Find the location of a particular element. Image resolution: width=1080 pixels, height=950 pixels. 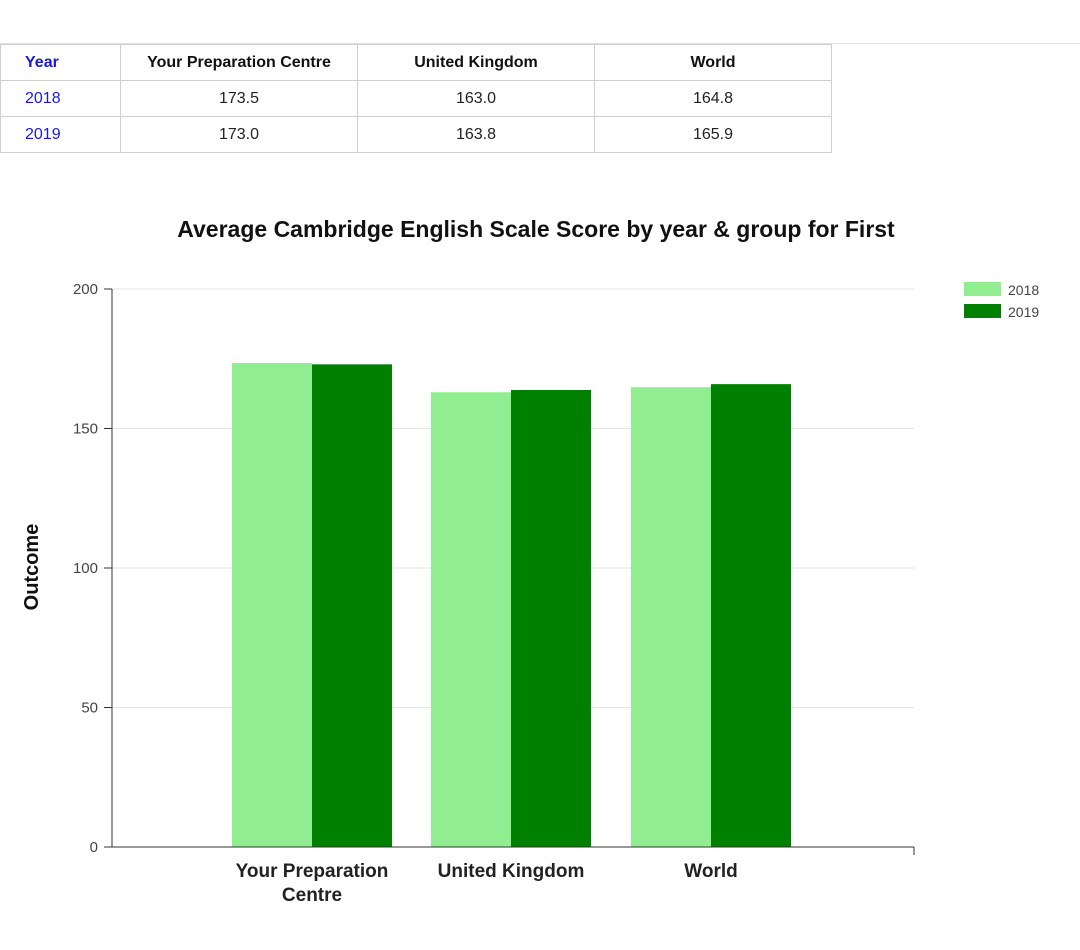

table-cell: 173.5 is located at coordinates (239, 98).